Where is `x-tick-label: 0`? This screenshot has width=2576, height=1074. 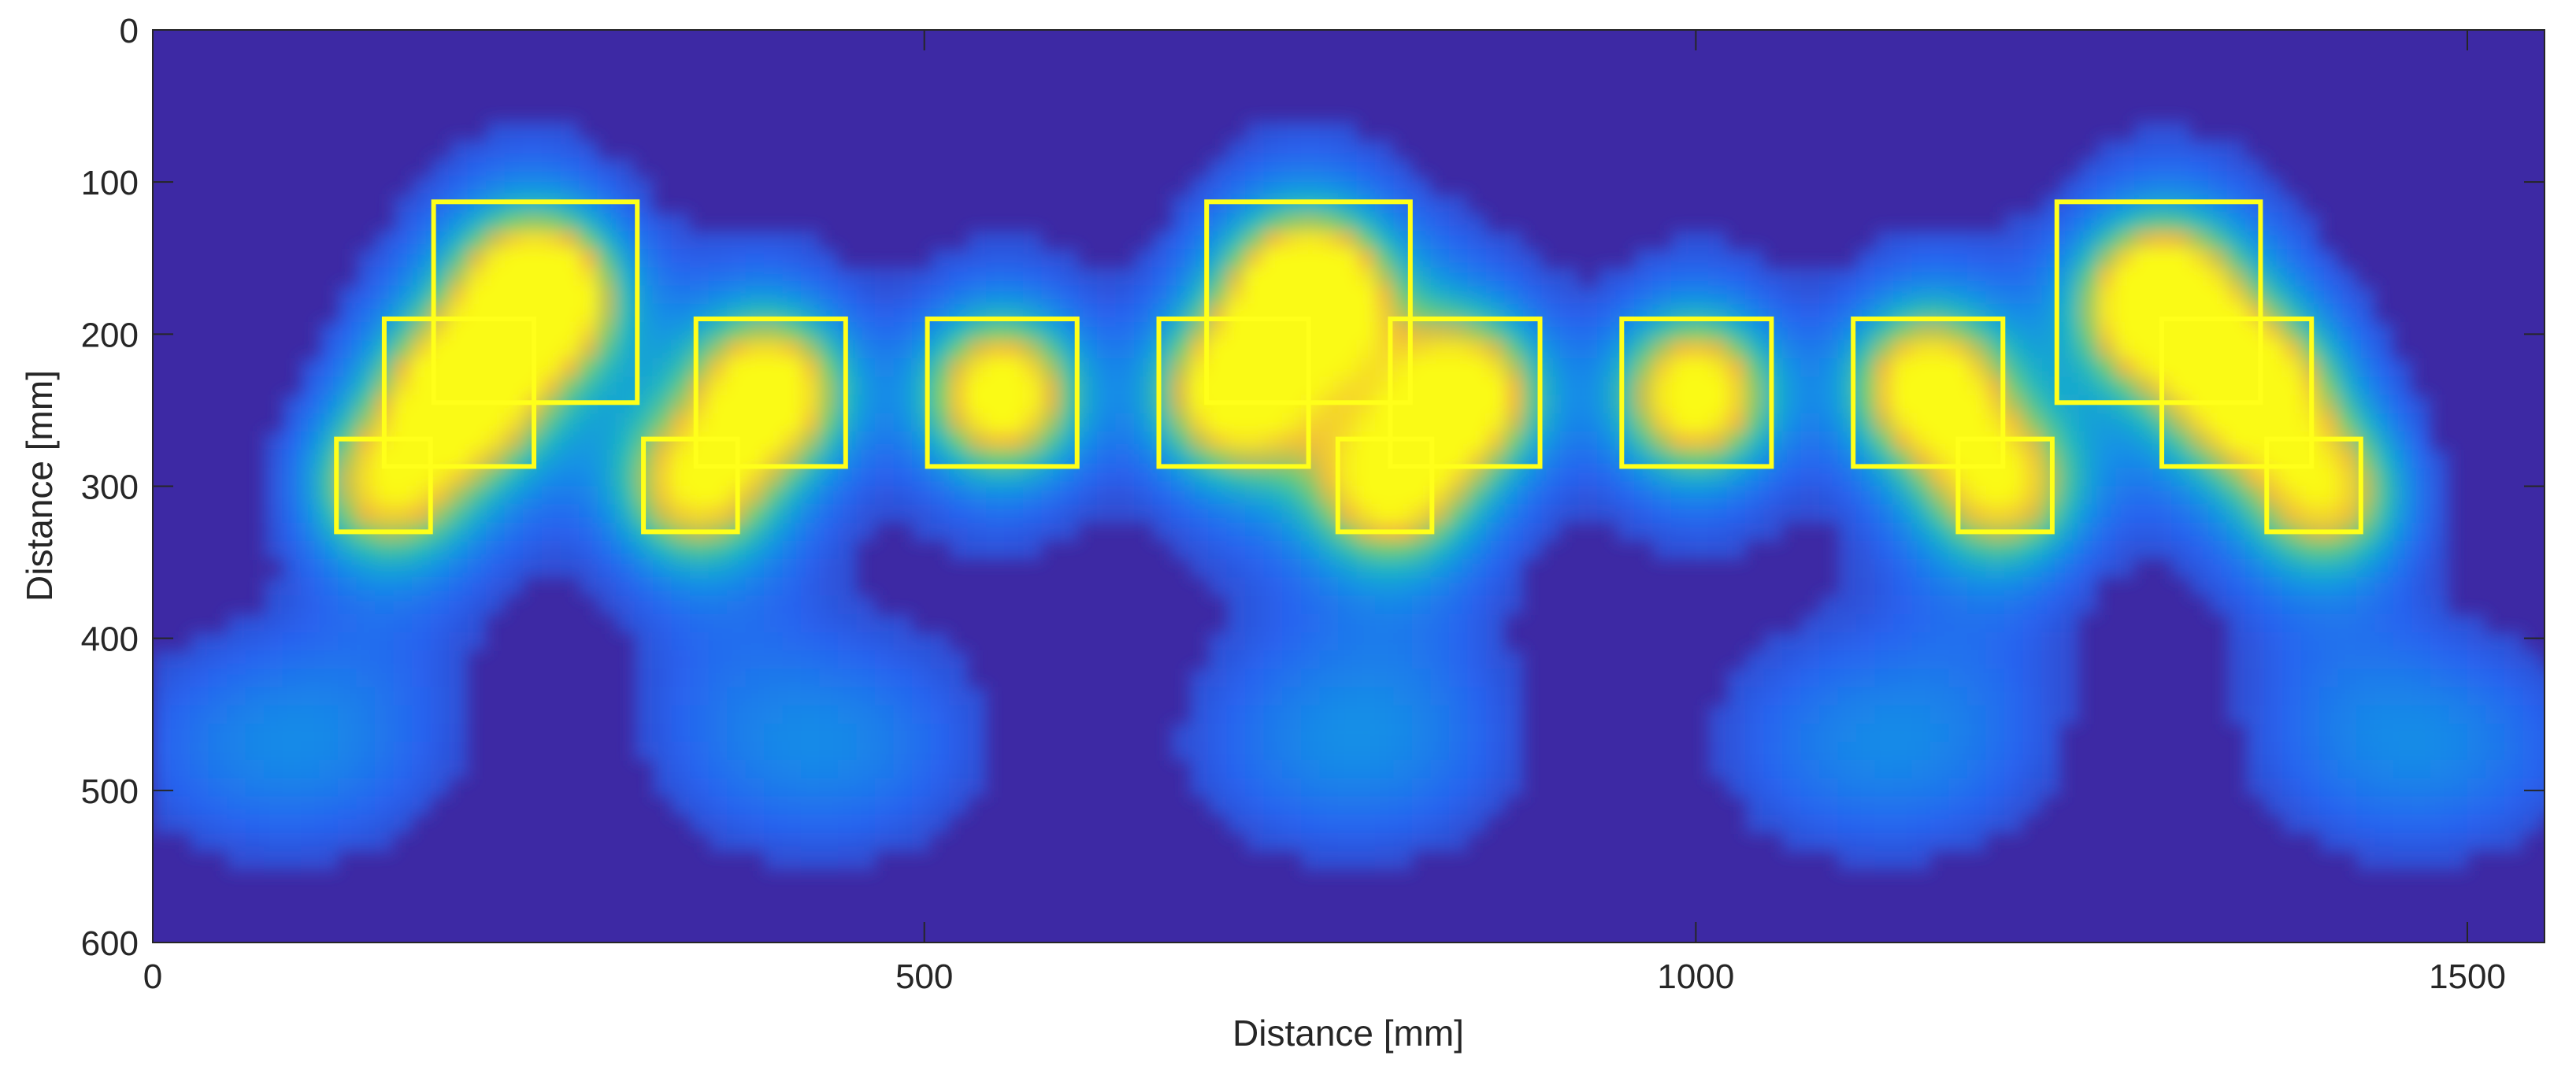
x-tick-label: 0 is located at coordinates (152, 976).